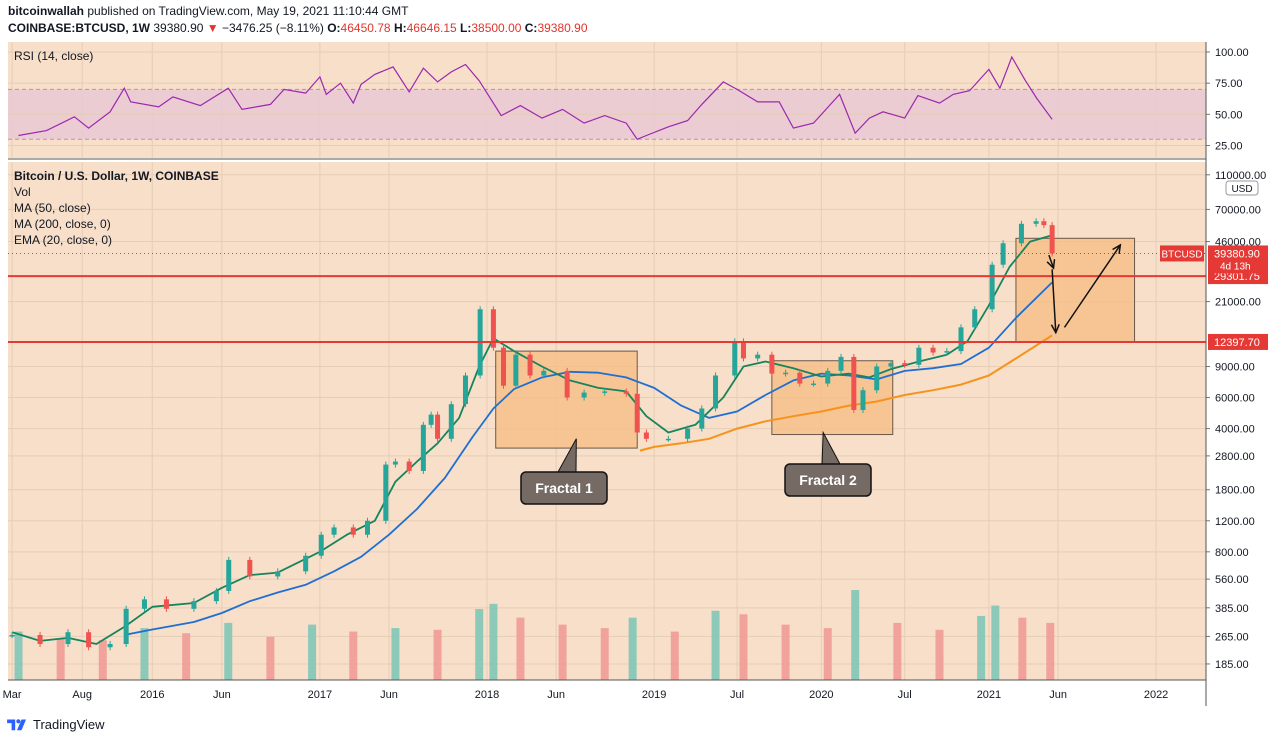 The width and height of the screenshot is (1280, 741). What do you see at coordinates (152, 695) in the screenshot?
I see `time-tick-label: 2016` at bounding box center [152, 695].